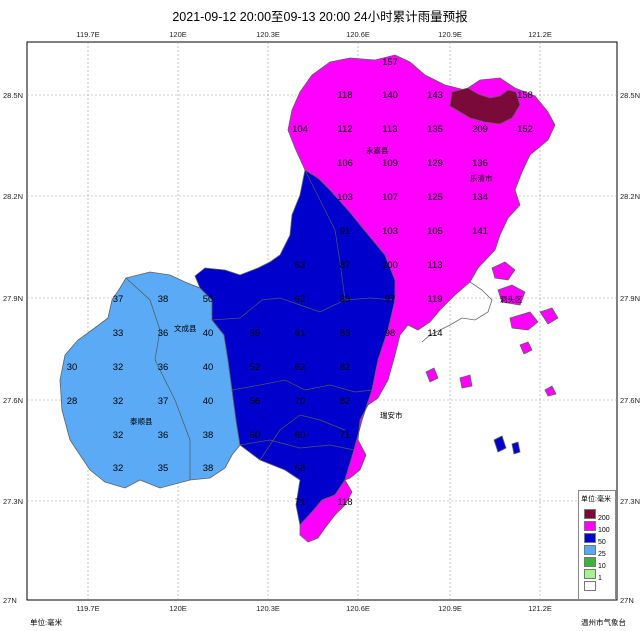 The height and width of the screenshot is (631, 640). What do you see at coordinates (255, 401) in the screenshot?
I see `grid-value: 56` at bounding box center [255, 401].